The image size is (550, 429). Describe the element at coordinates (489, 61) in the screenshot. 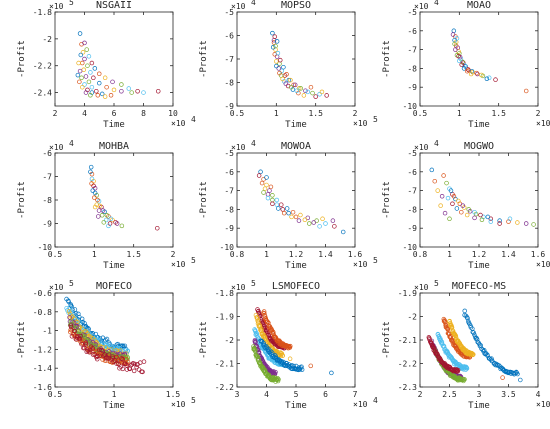

I see `plot-points` at that location.